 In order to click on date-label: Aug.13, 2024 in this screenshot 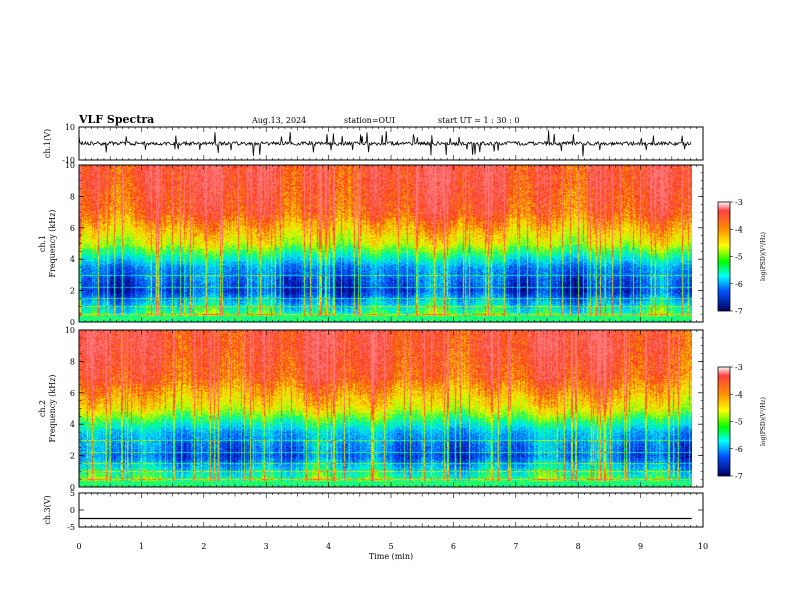, I will do `click(279, 120)`.